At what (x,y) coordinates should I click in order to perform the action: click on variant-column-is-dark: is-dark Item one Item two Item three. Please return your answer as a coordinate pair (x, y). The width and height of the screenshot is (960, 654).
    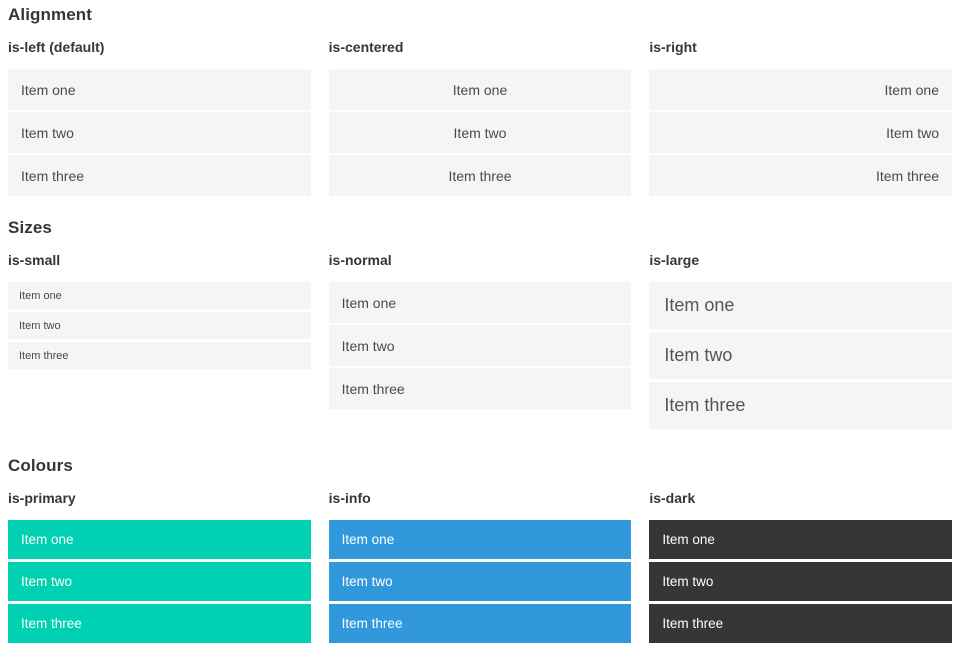
    Looking at the image, I should click on (801, 568).